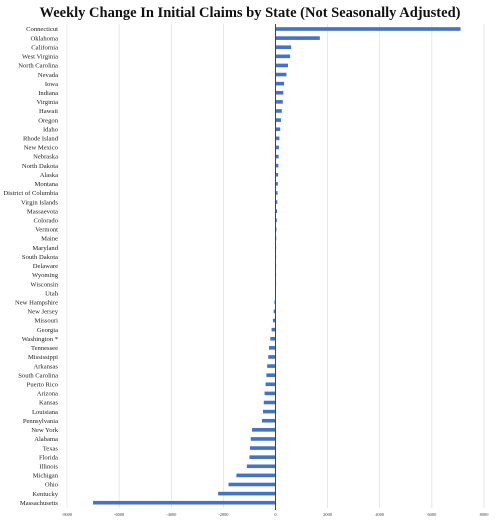 This screenshot has width=500, height=520. Describe the element at coordinates (48, 120) in the screenshot. I see `category-label-10: Oregon` at that location.